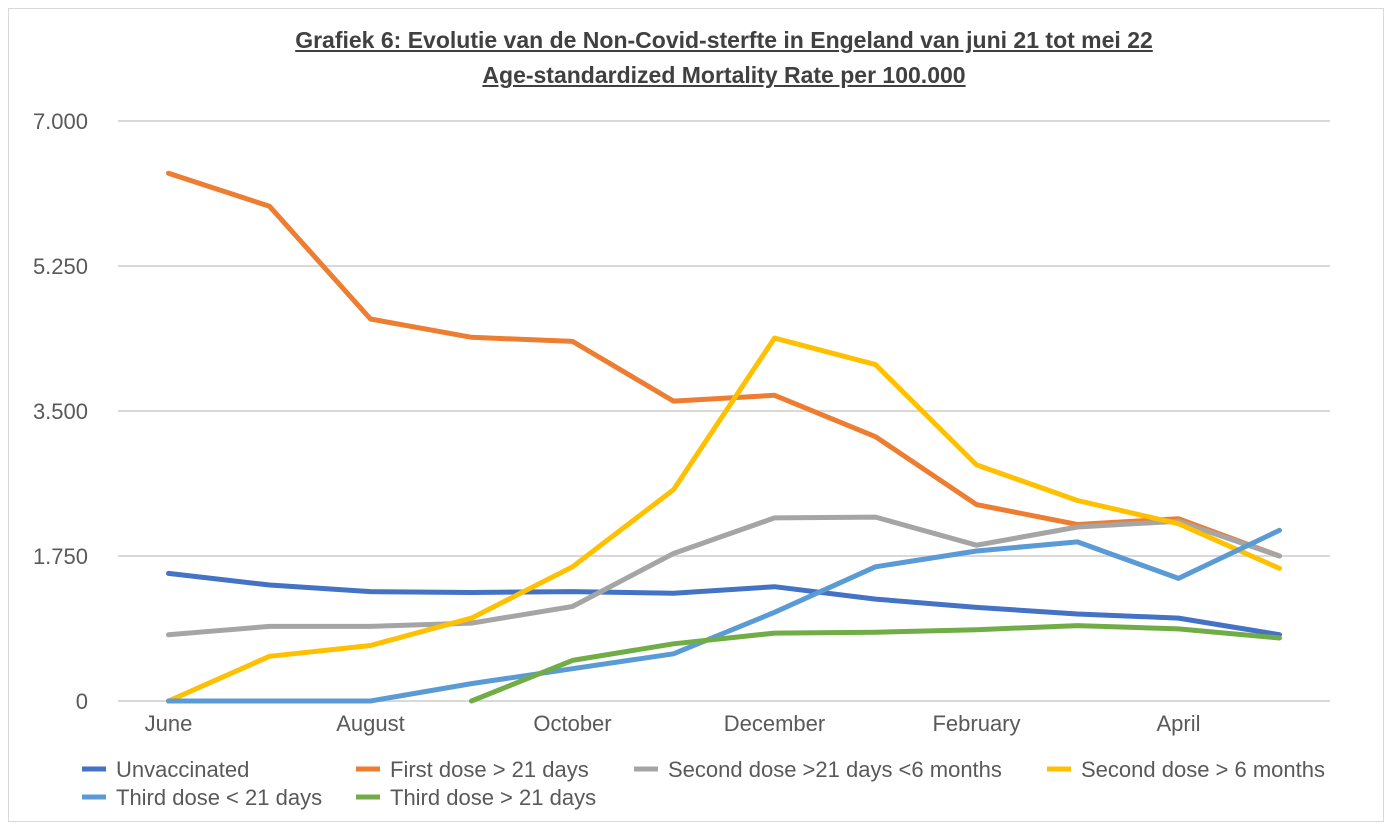  Describe the element at coordinates (489, 769) in the screenshot. I see `legend-label-1: First dose > 21 days` at that location.